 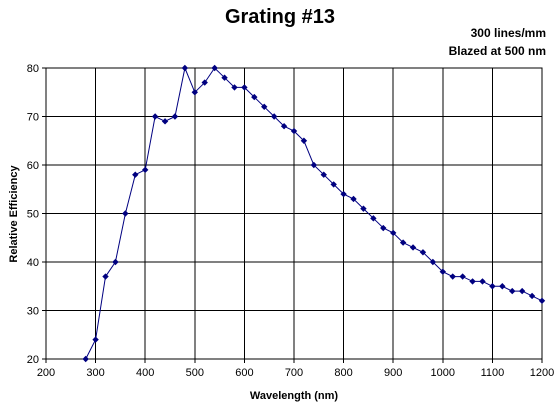 What do you see at coordinates (33, 166) in the screenshot?
I see `y-tick-label: 60` at bounding box center [33, 166].